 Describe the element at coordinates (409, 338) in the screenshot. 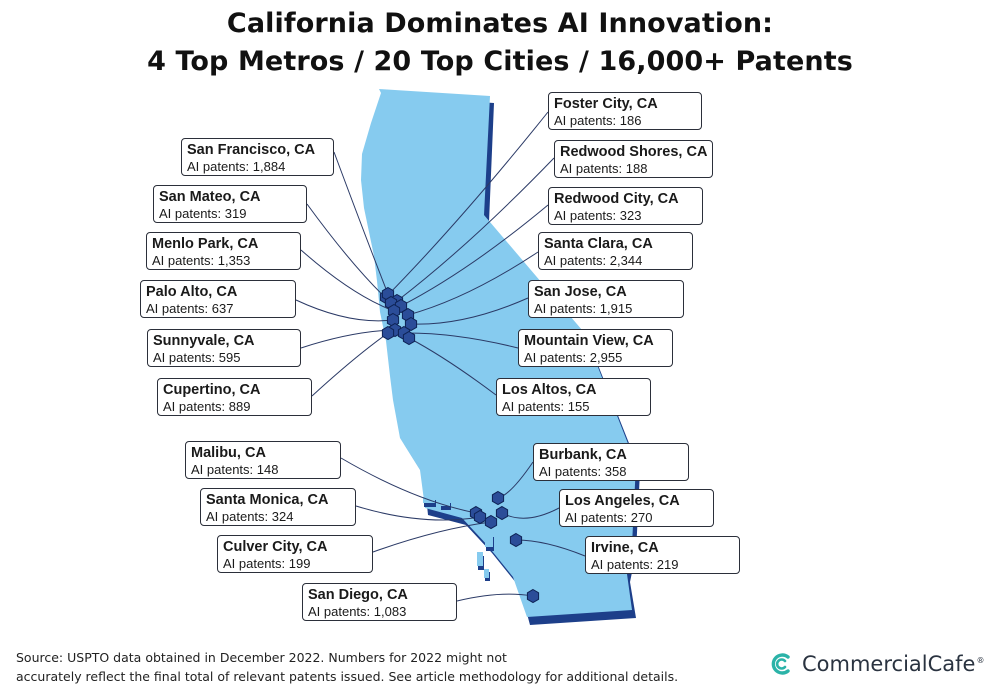

I see `marker-los-altos` at that location.